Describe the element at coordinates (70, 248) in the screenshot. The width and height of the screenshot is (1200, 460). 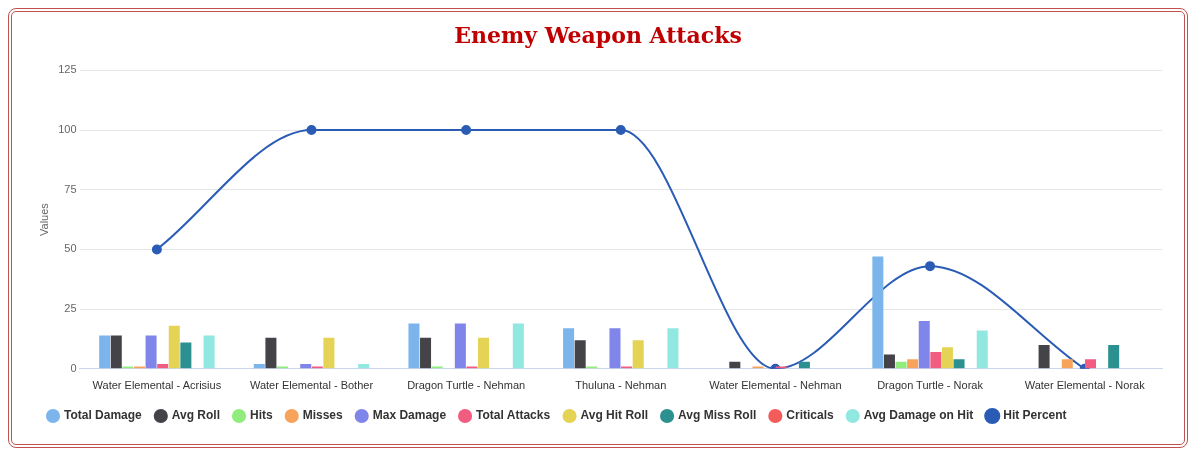
I see `y-tick-label: 50` at that location.